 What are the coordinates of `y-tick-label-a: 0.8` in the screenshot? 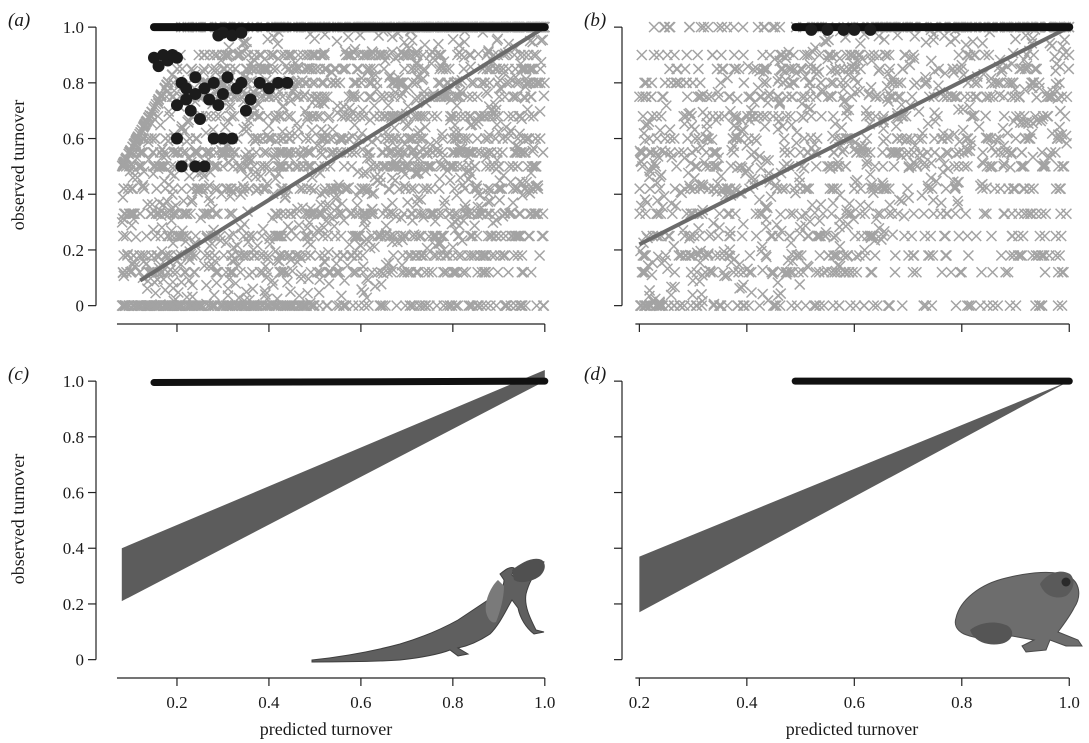 It's located at (73, 83).